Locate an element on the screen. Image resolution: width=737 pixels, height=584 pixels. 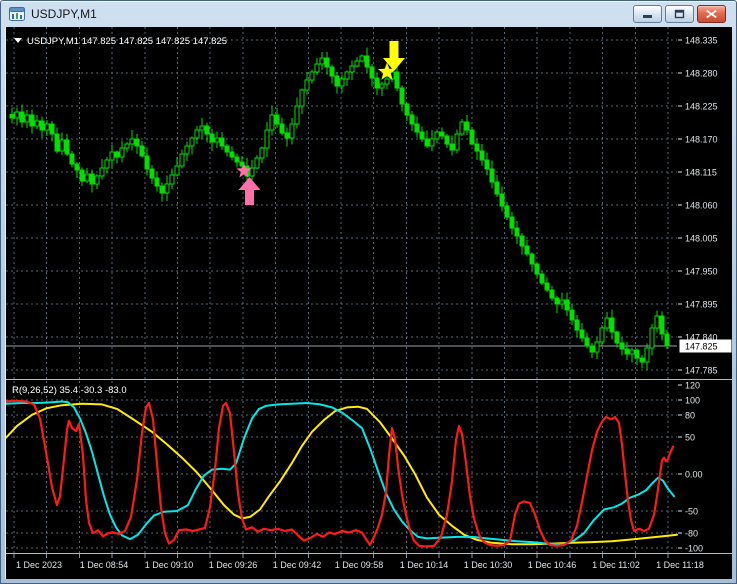
time-axis-label: 1 Dec 09:58 is located at coordinates (359, 565).